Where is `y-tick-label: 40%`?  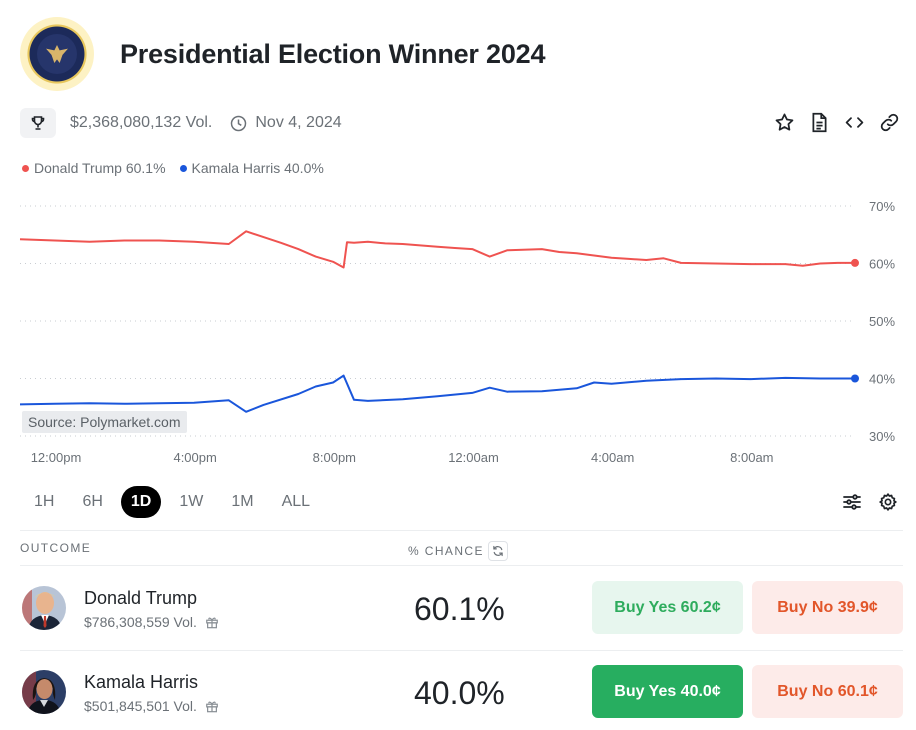 y-tick-label: 40% is located at coordinates (882, 379).